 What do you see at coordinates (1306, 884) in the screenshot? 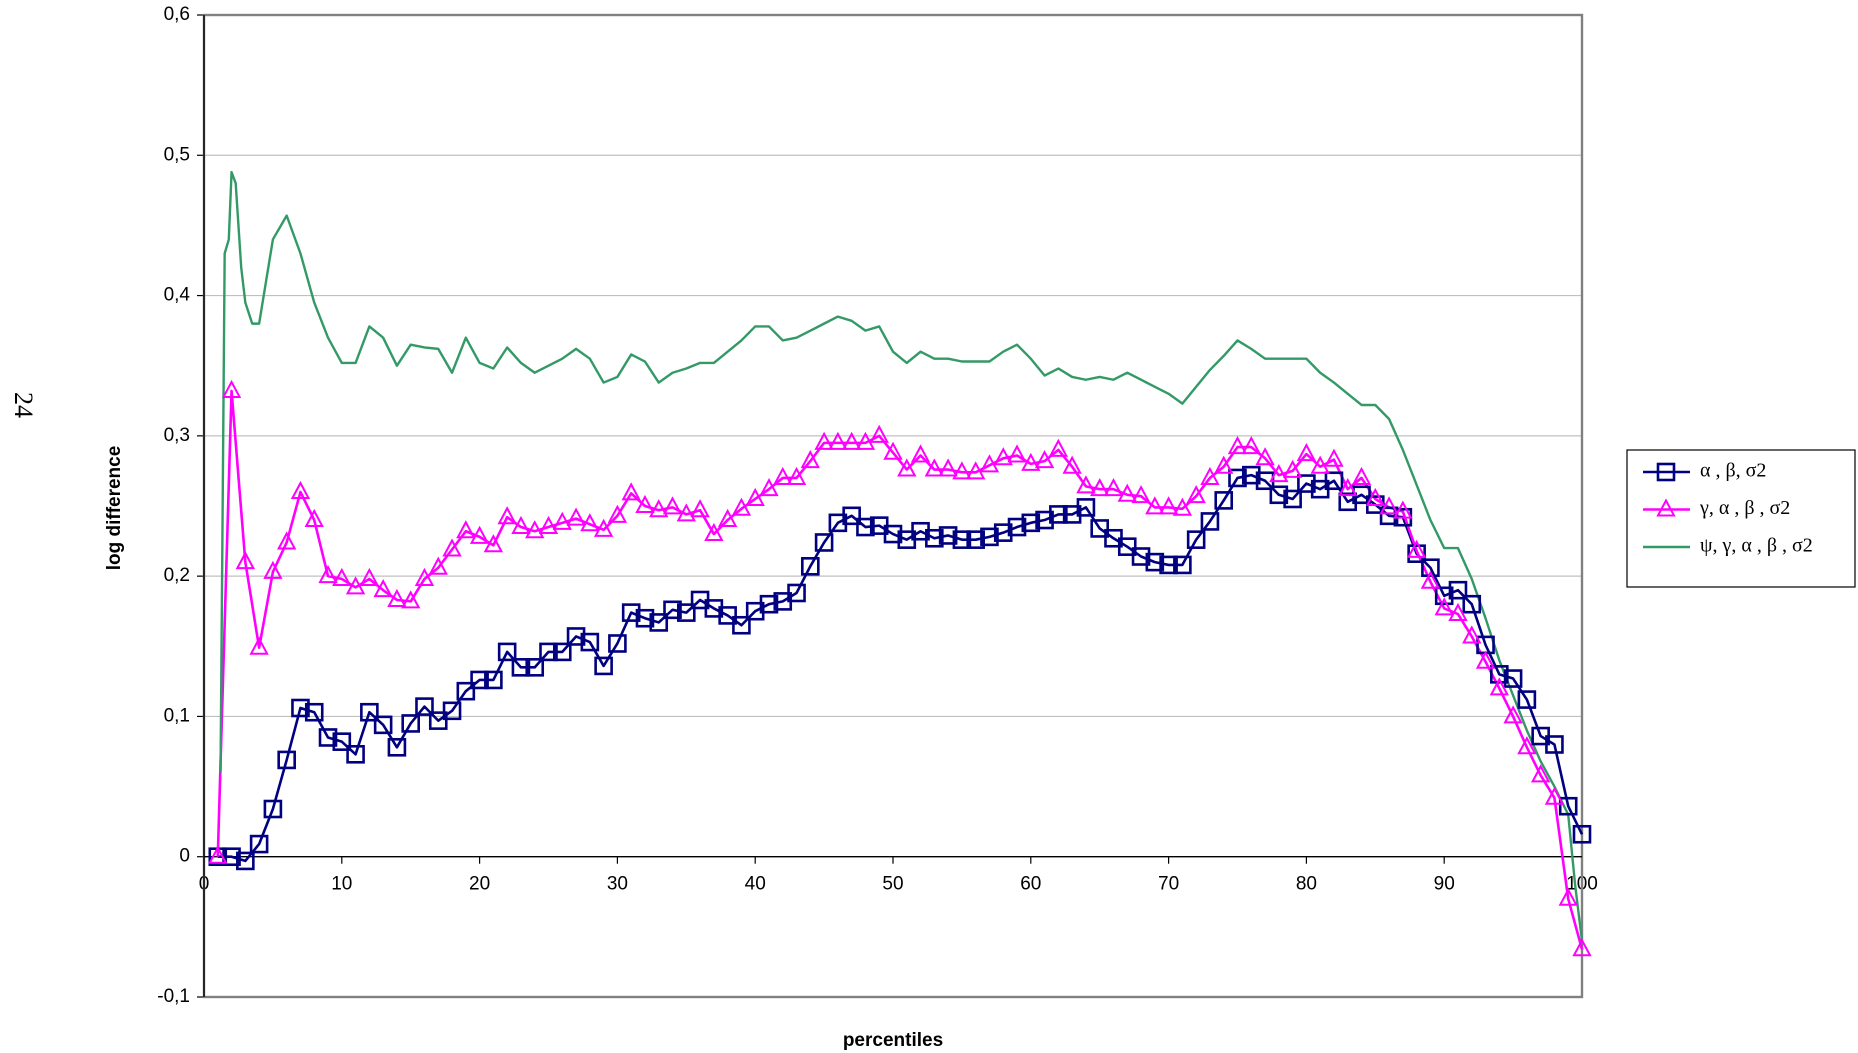
I see `x-tick-label: 80` at bounding box center [1306, 884].